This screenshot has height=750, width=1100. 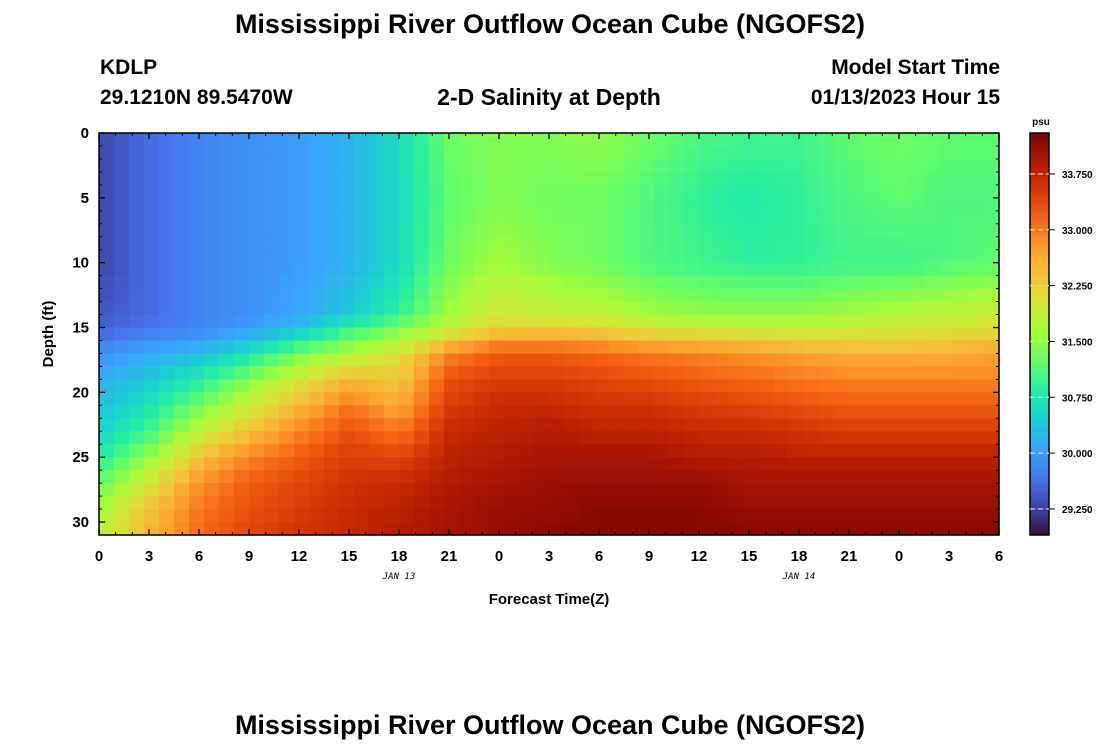 I want to click on x-tick-label: 9, so click(x=249, y=556).